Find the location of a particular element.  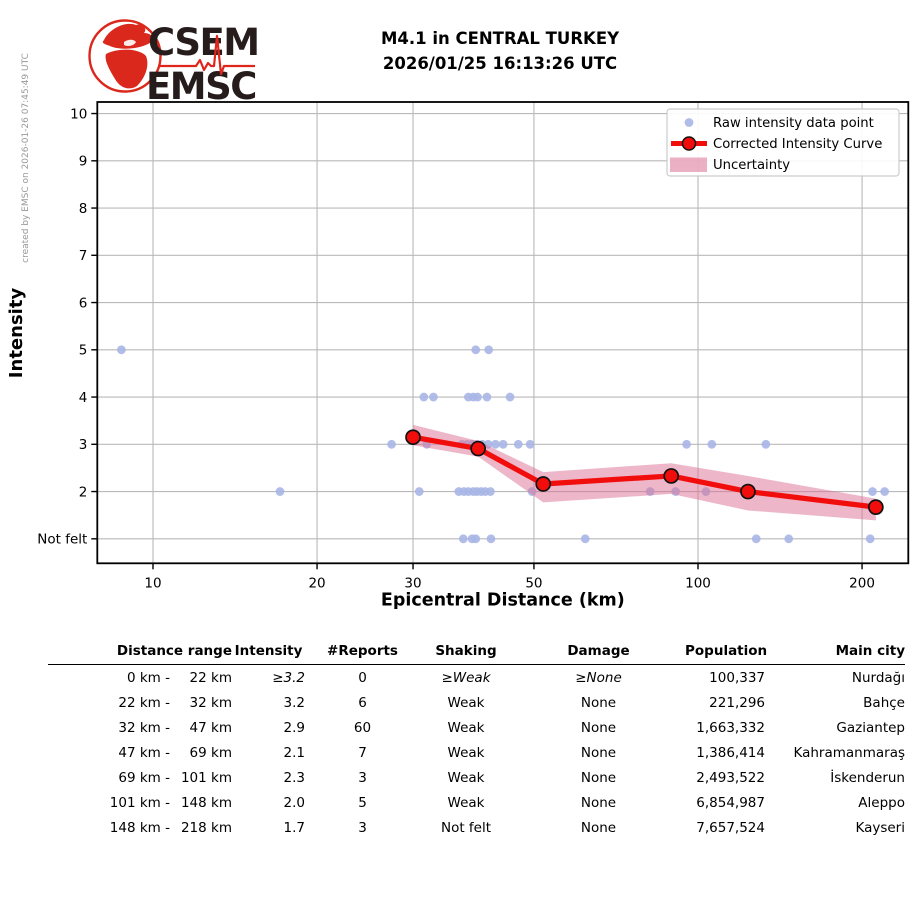

cell-main-city: Nurdağı is located at coordinates (878, 677).